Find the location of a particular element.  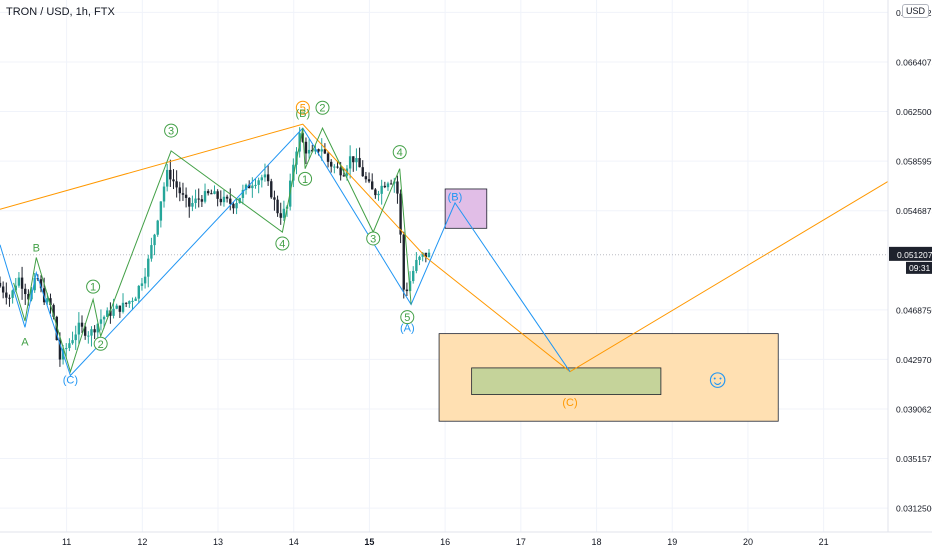

wave-label-text: (A) is located at coordinates (407, 328).